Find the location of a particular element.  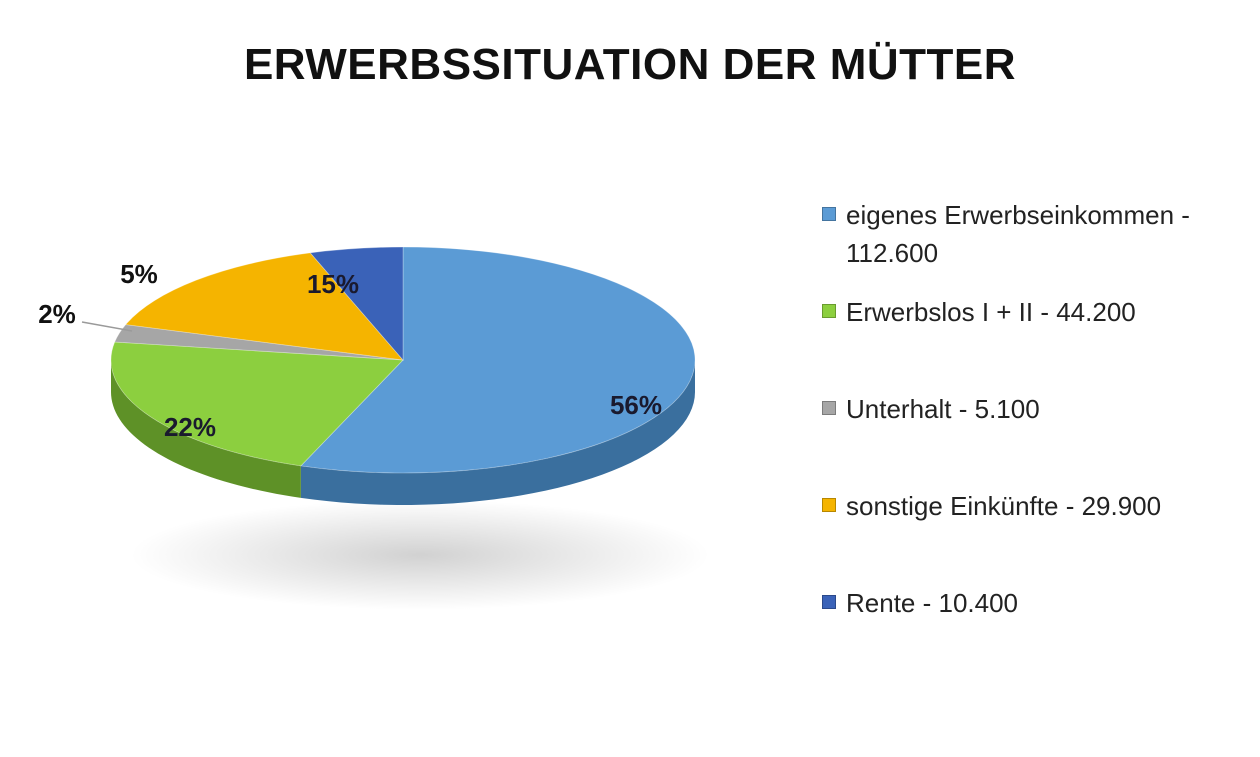

legend-label: eigenes Erwerbseinkommen - 112.600 is located at coordinates (1018, 234).